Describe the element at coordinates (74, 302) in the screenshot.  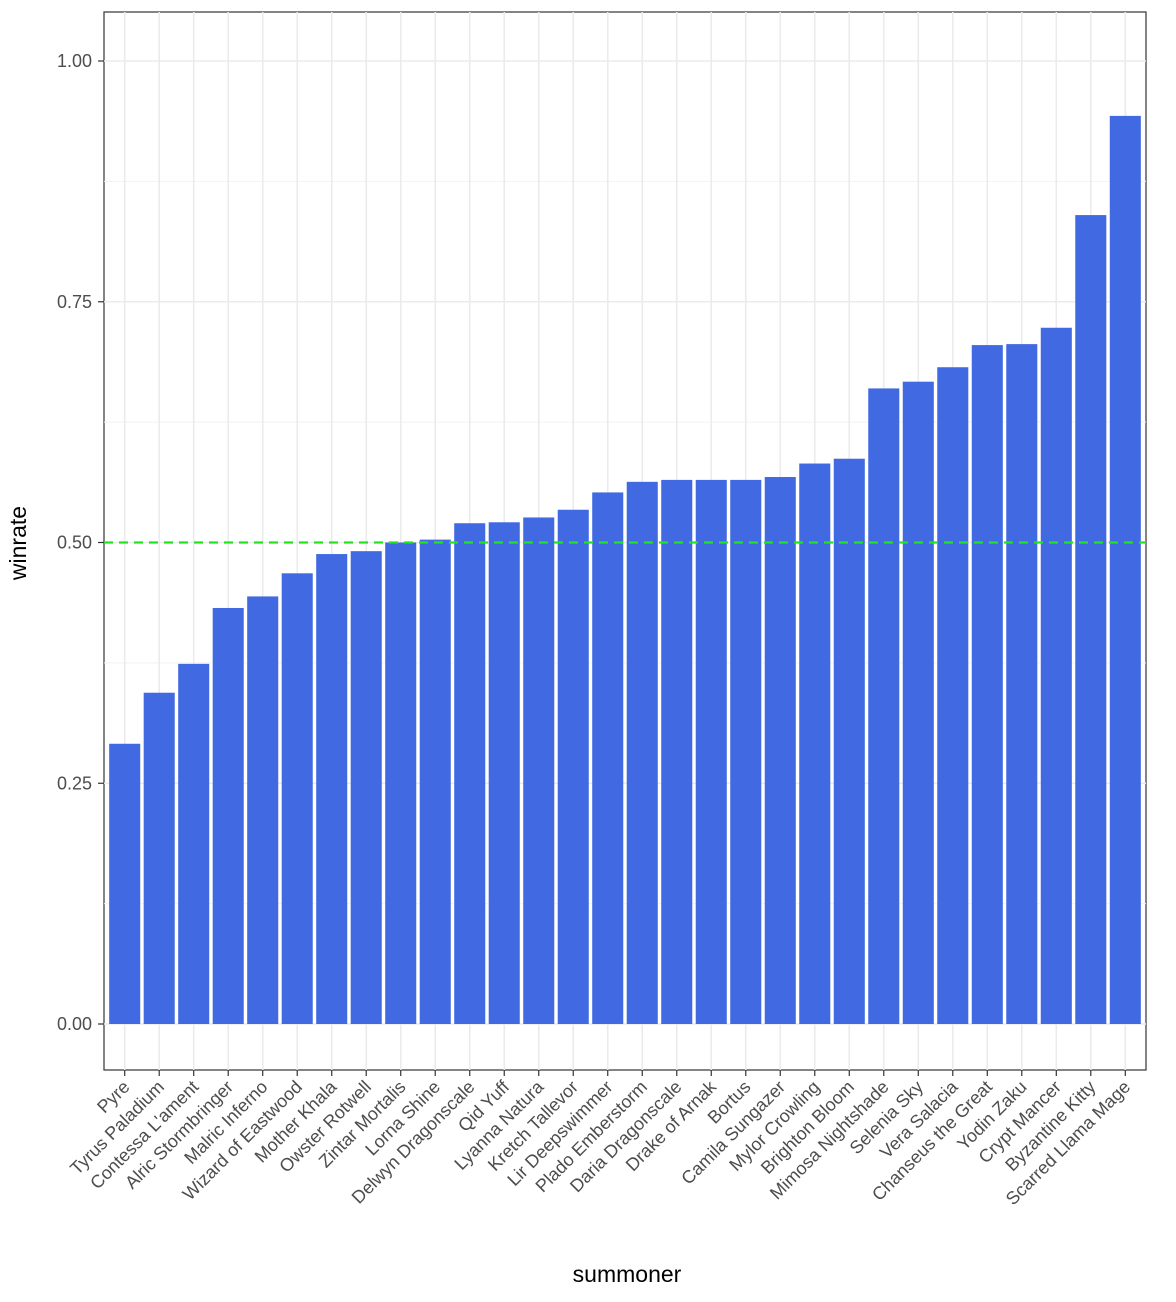
I see `y-tick-label: 0.75` at that location.